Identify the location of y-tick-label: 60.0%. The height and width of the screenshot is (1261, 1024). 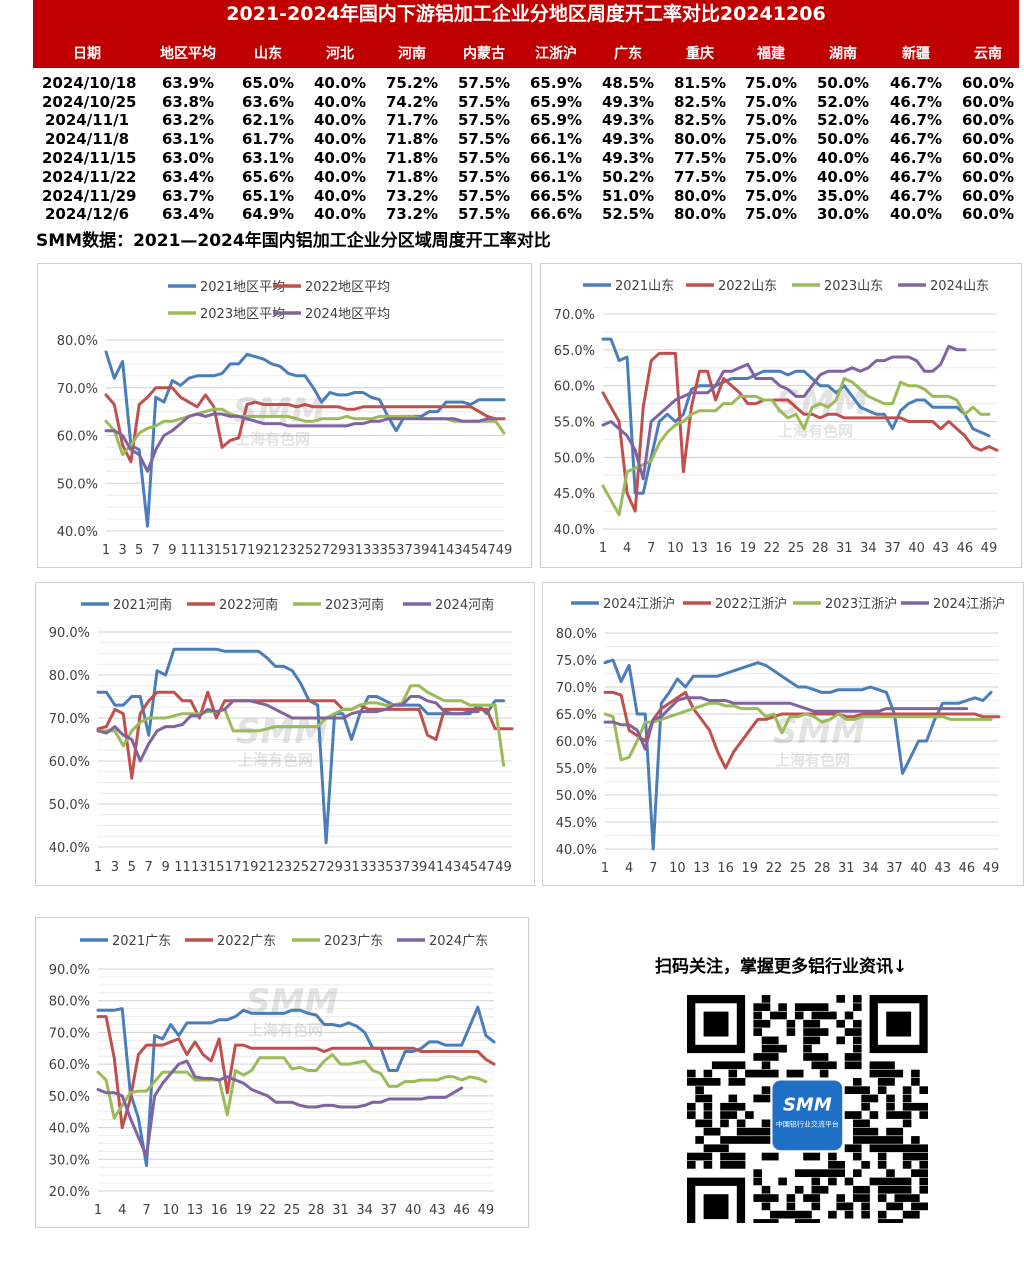
(576, 742).